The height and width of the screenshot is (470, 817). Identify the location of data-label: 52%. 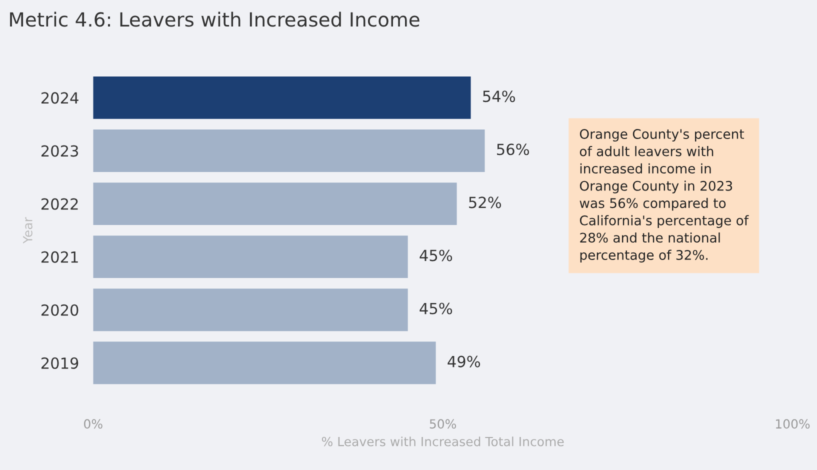
(485, 202).